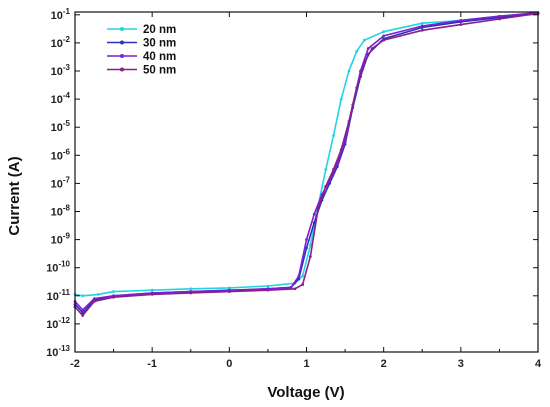  Describe the element at coordinates (306, 364) in the screenshot. I see `x-tick-label: 1` at that location.